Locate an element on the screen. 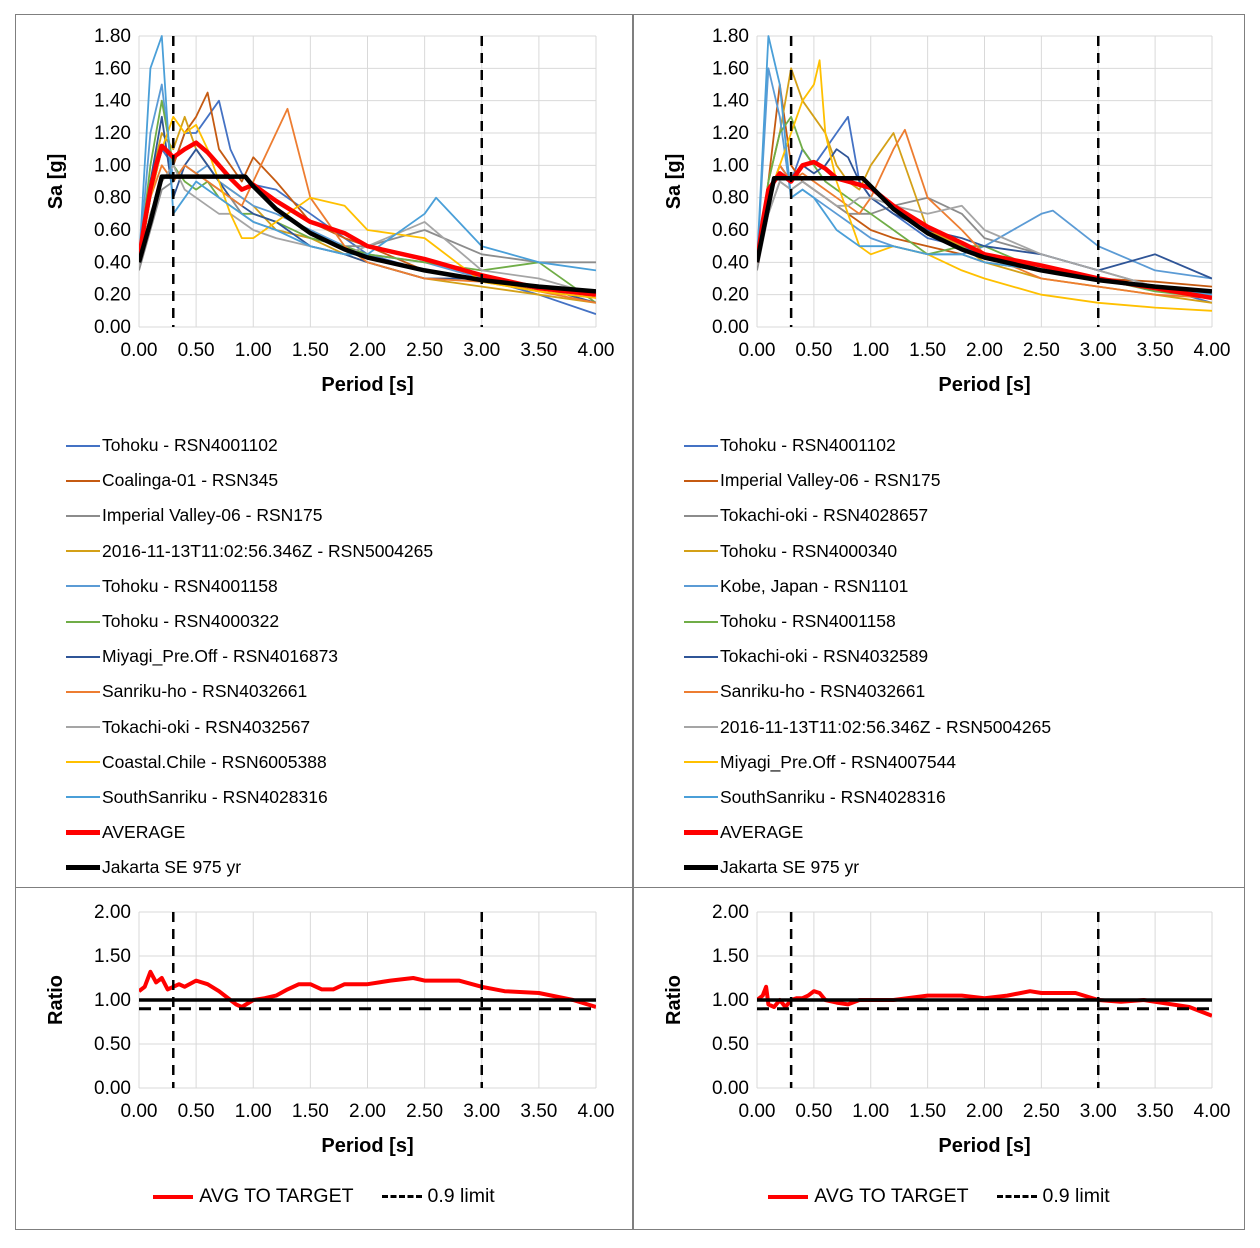 The height and width of the screenshot is (1248, 1260). legend-avg-to-target: AVG TO TARGET is located at coordinates (253, 1196).